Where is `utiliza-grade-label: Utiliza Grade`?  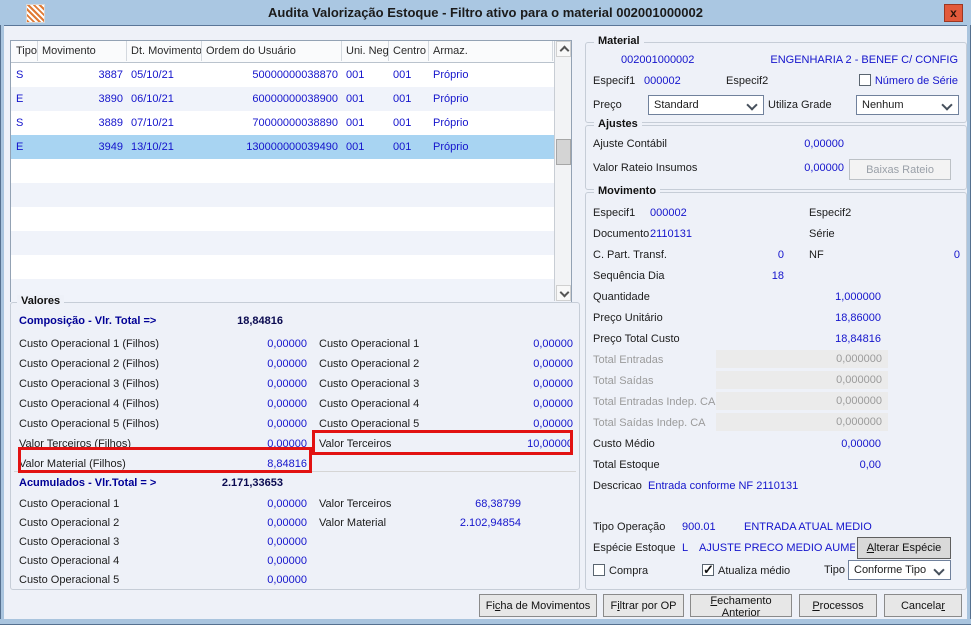
utiliza-grade-label: Utiliza Grade is located at coordinates (800, 105).